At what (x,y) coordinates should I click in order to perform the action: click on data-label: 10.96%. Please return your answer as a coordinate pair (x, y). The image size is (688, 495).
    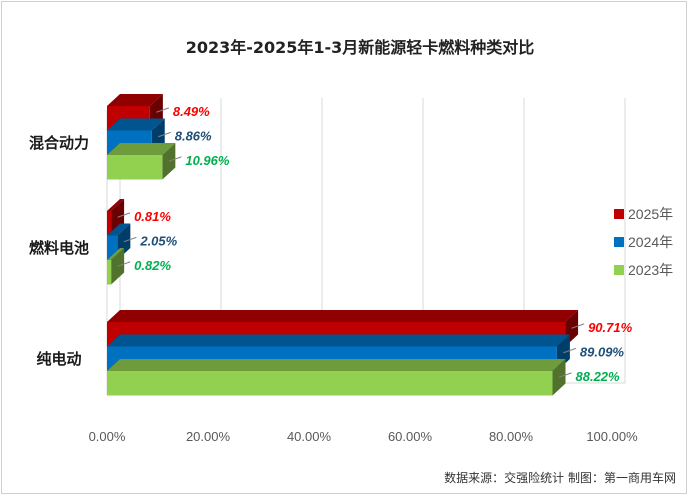
    Looking at the image, I should click on (207, 160).